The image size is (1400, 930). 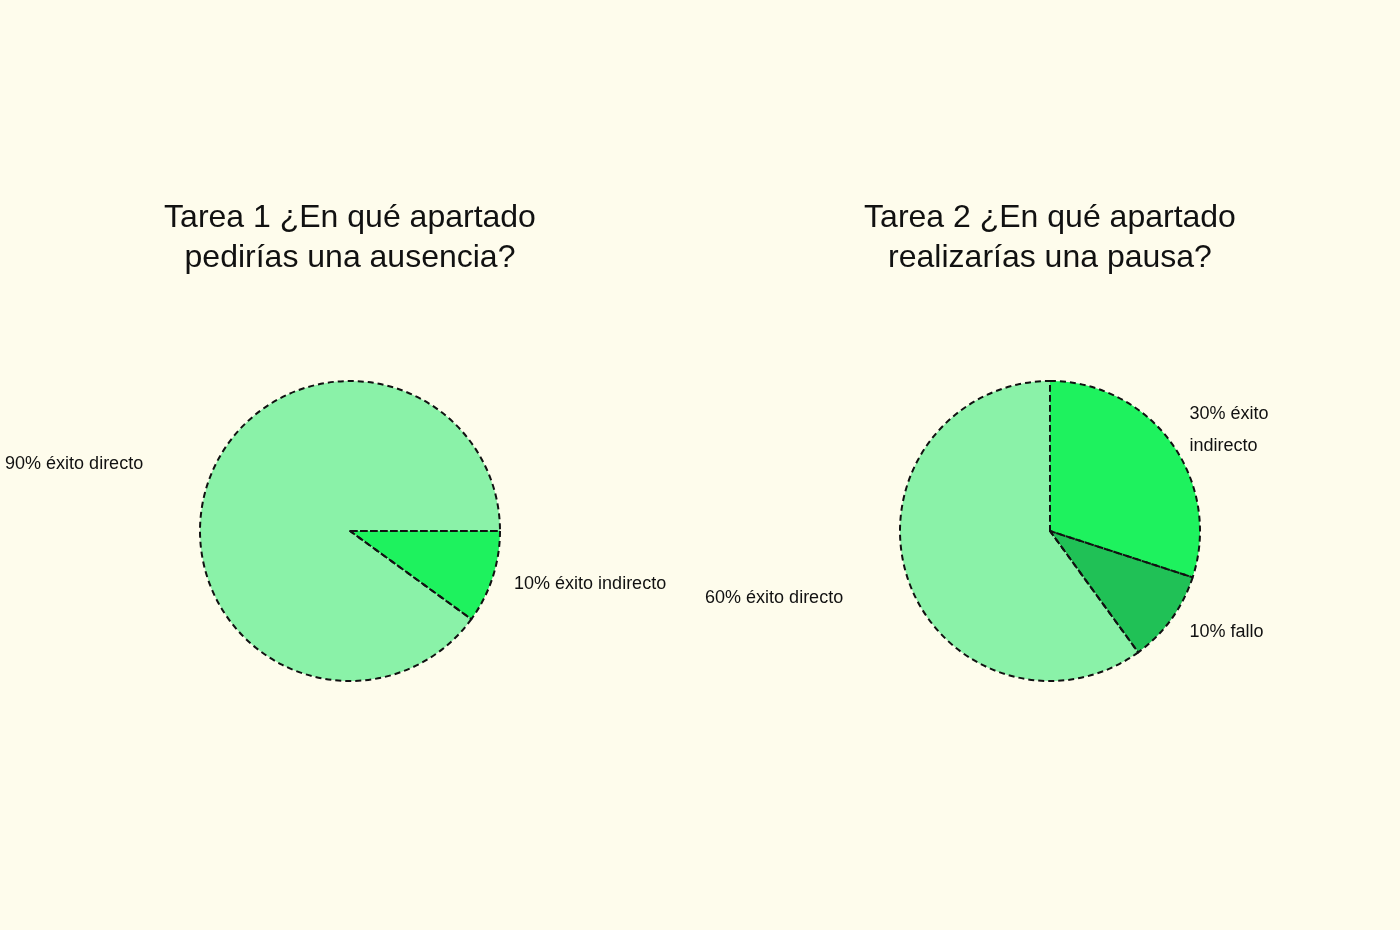 What do you see at coordinates (774, 597) in the screenshot?
I see `slice-label: 60% éxito directo` at bounding box center [774, 597].